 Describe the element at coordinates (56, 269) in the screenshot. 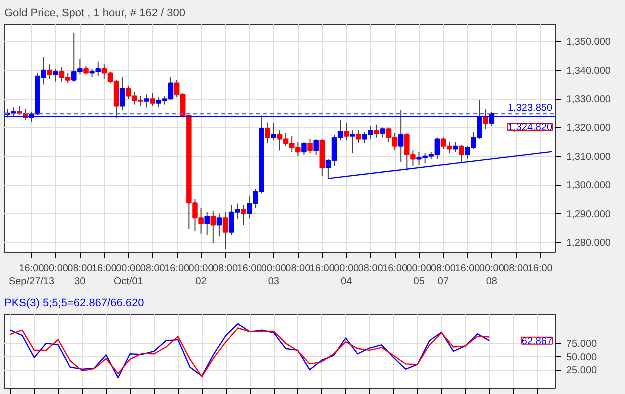

I see `x-tick-label: 00:00` at that location.